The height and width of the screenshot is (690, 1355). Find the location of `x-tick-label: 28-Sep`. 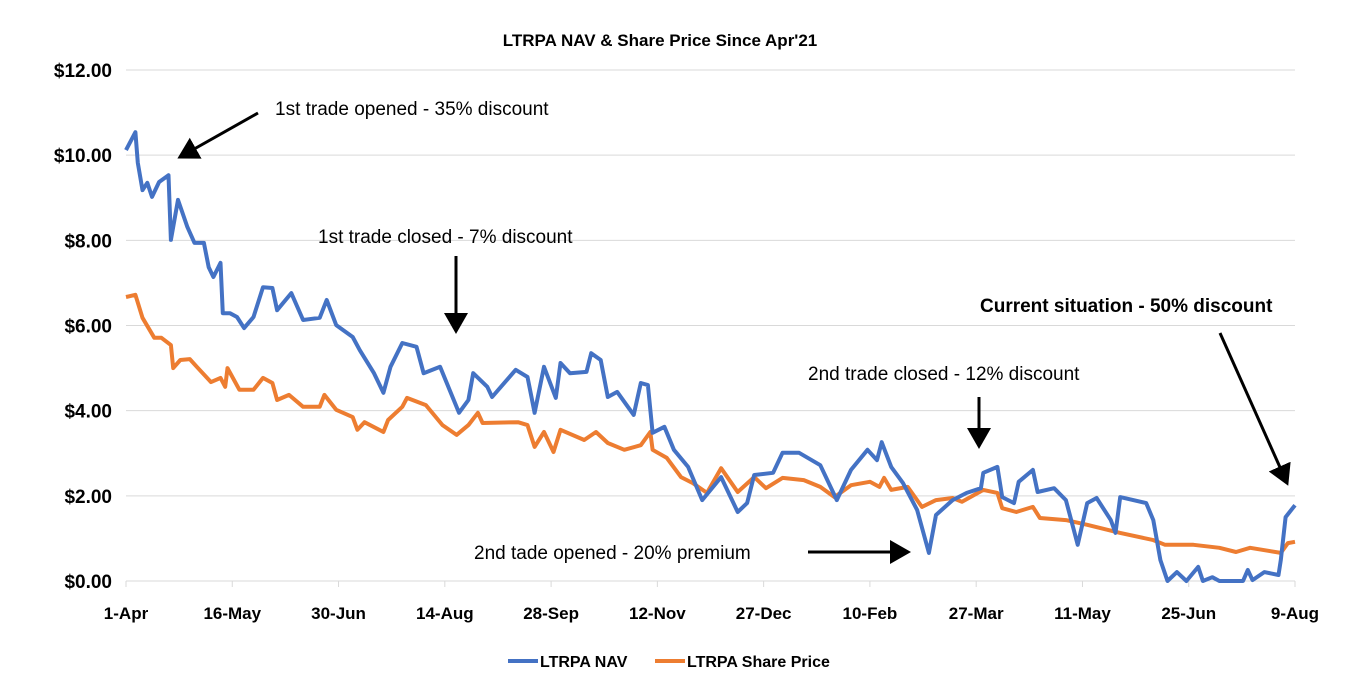

x-tick-label: 28-Sep is located at coordinates (551, 613).